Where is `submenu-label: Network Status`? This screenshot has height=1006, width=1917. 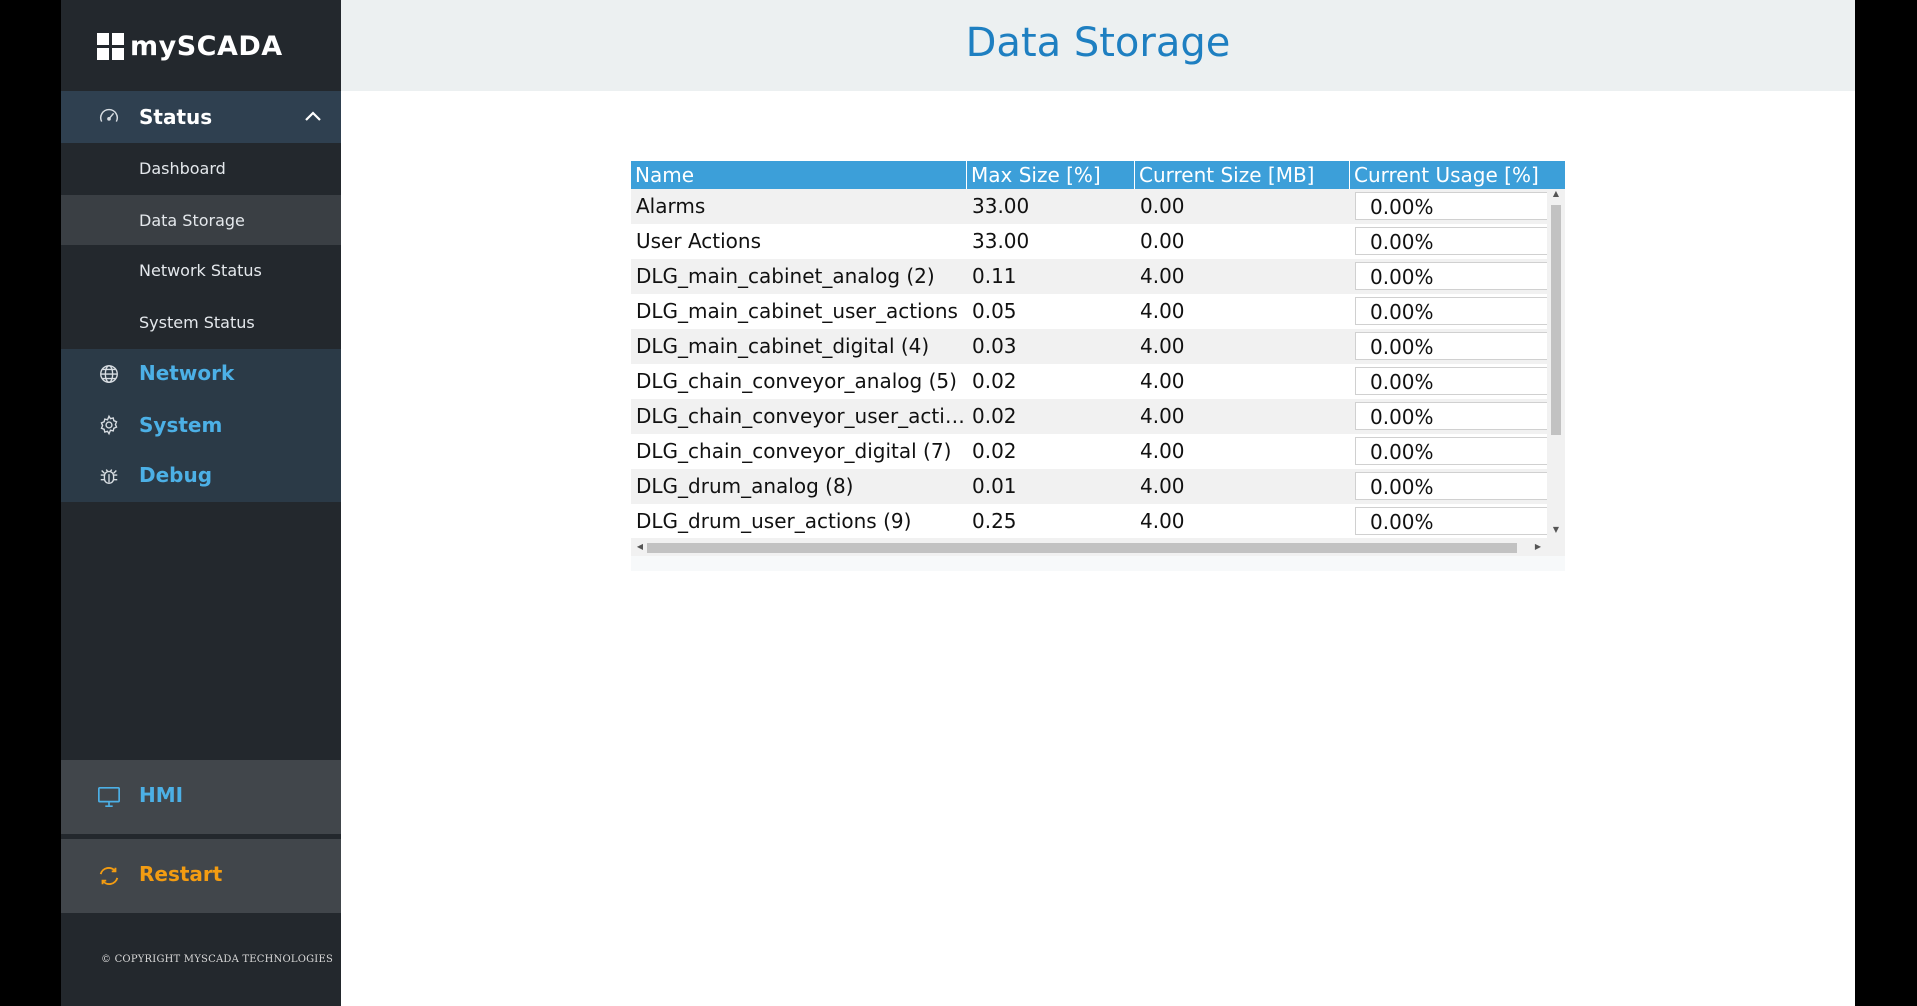 submenu-label: Network Status is located at coordinates (200, 270).